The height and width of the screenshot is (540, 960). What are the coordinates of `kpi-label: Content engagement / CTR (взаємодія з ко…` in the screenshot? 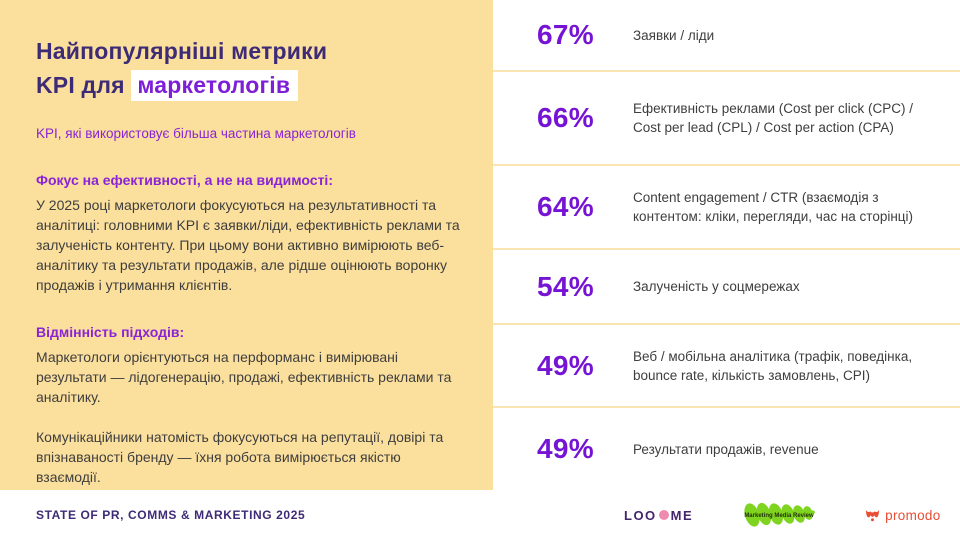 It's located at (773, 207).